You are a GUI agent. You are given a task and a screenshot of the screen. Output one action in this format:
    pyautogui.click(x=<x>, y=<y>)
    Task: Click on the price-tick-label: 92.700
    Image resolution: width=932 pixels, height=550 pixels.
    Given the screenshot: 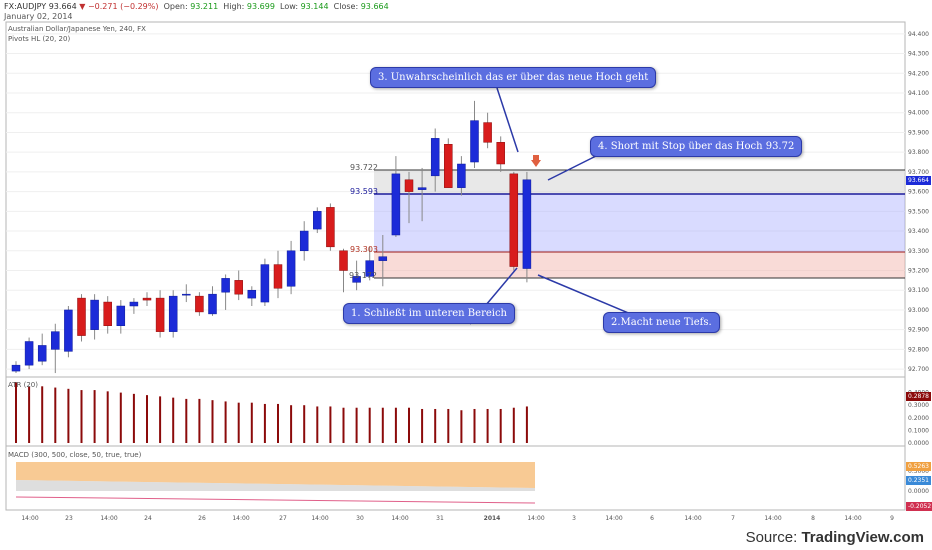 What is the action you would take?
    pyautogui.click(x=918, y=369)
    